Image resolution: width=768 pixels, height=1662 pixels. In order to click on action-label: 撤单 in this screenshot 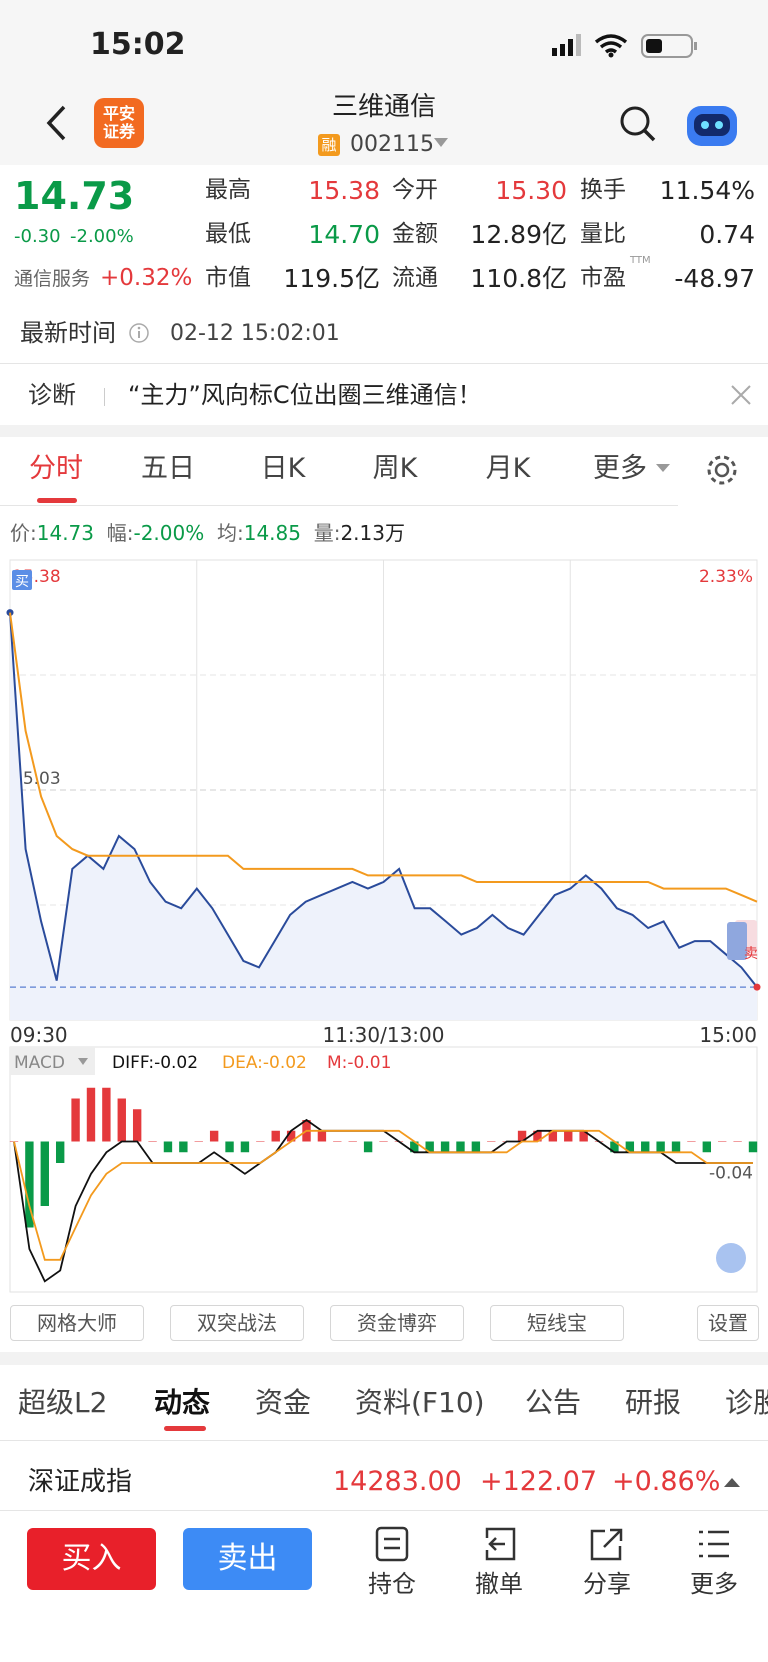, I will do `click(499, 1584)`.